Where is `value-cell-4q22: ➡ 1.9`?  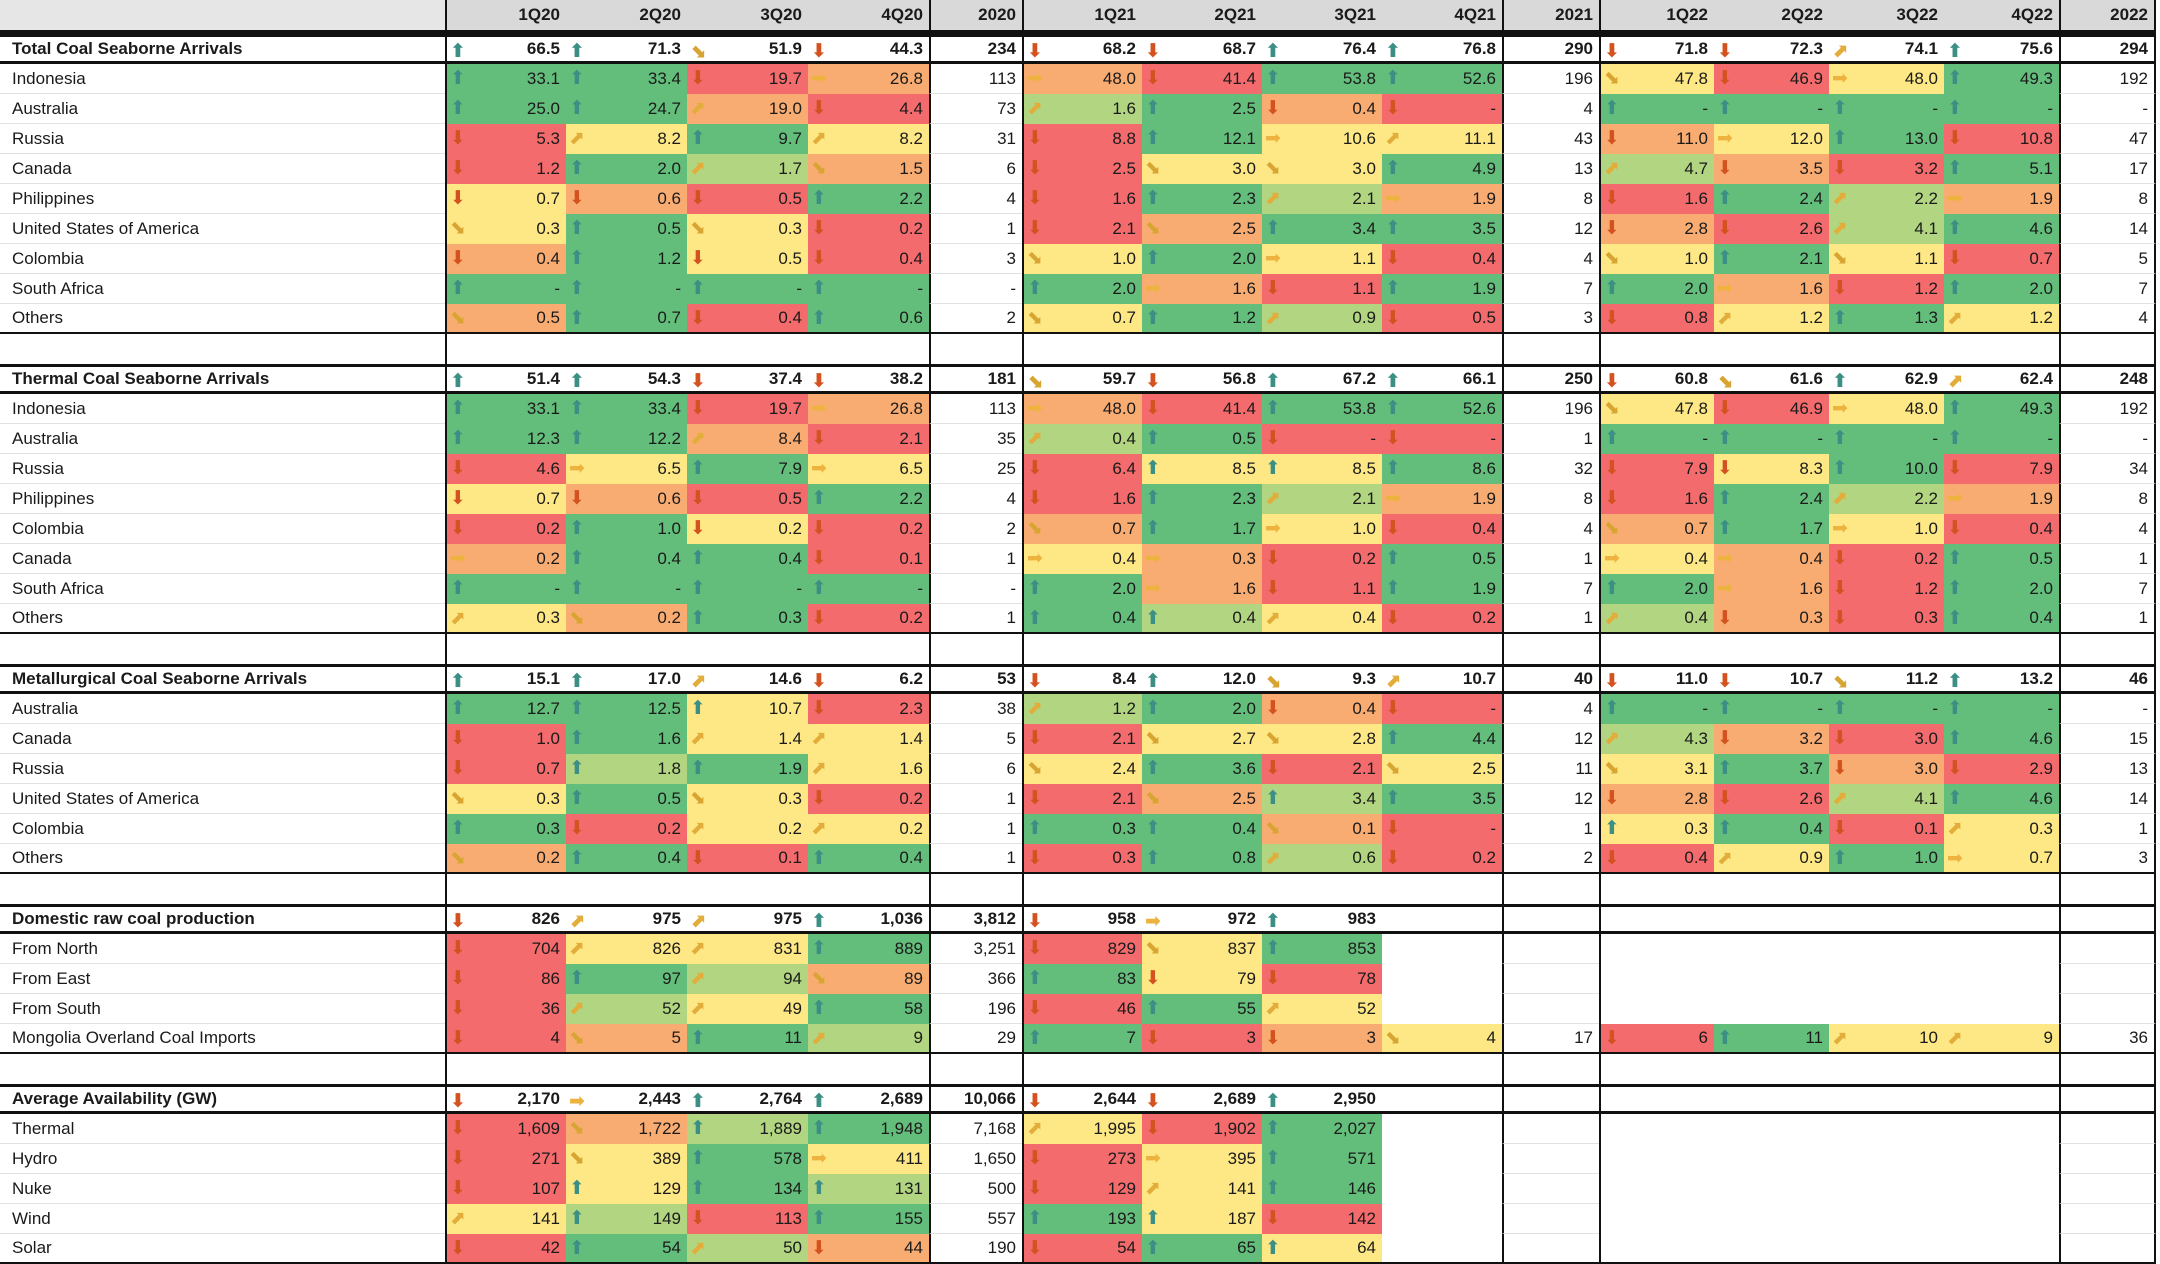 value-cell-4q22: ➡ 1.9 is located at coordinates (2001, 499).